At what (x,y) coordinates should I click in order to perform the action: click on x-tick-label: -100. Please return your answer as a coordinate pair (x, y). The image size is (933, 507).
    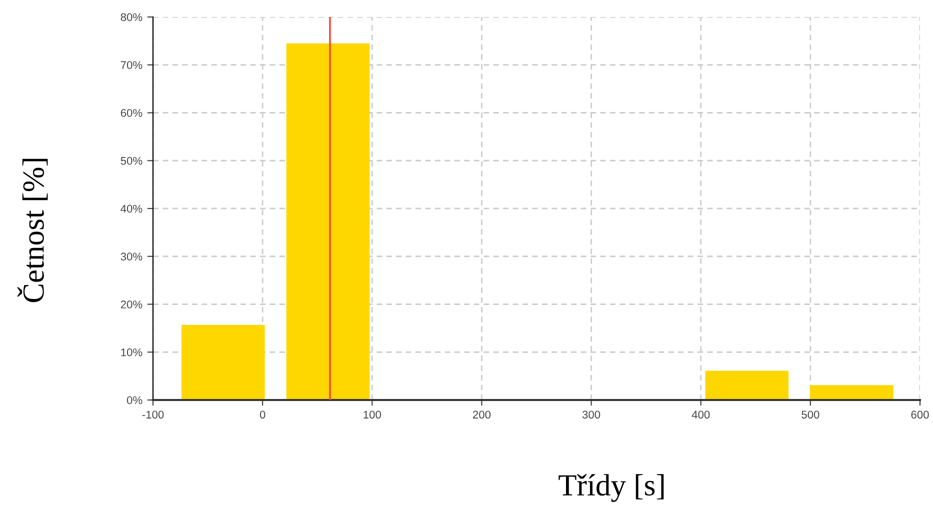
    Looking at the image, I should click on (153, 414).